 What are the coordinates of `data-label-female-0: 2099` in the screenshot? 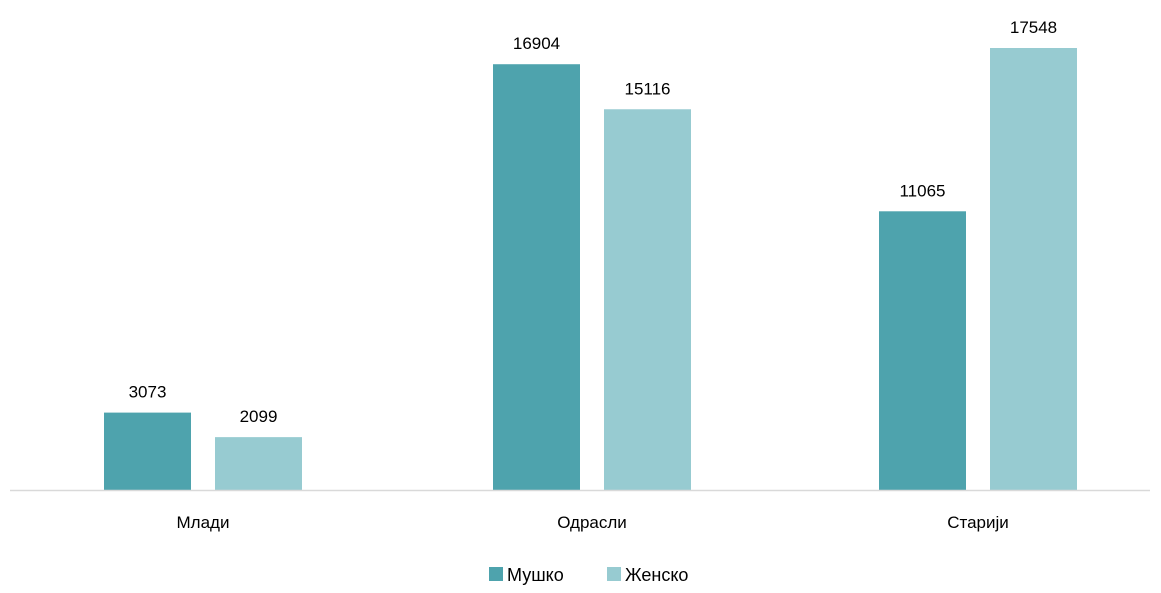 It's located at (259, 416).